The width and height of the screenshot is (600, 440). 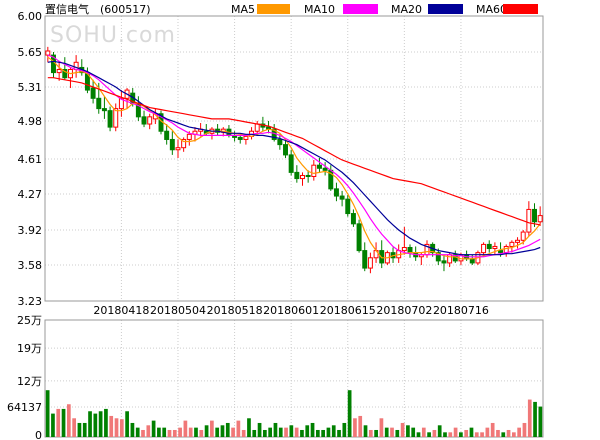 What do you see at coordinates (404, 310) in the screenshot?
I see `date-tick-label: 20180702` at bounding box center [404, 310].